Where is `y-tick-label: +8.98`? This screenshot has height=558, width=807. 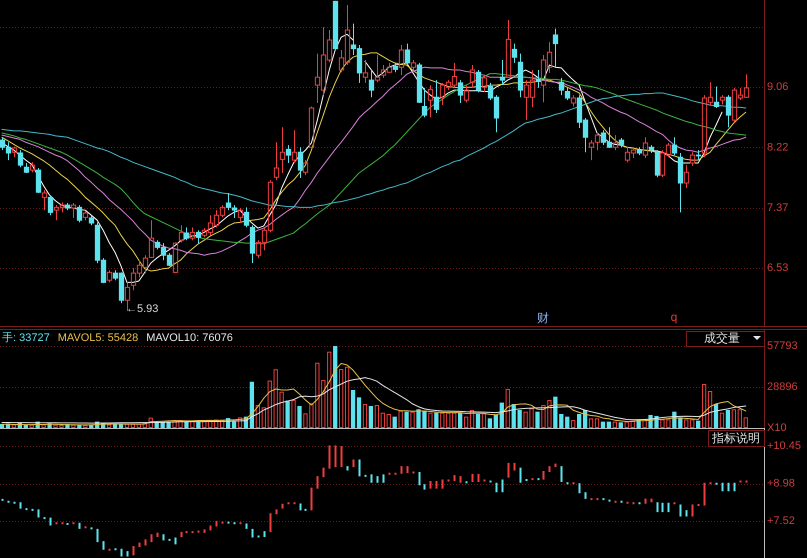
y-tick-label: +8.98 is located at coordinates (781, 484).